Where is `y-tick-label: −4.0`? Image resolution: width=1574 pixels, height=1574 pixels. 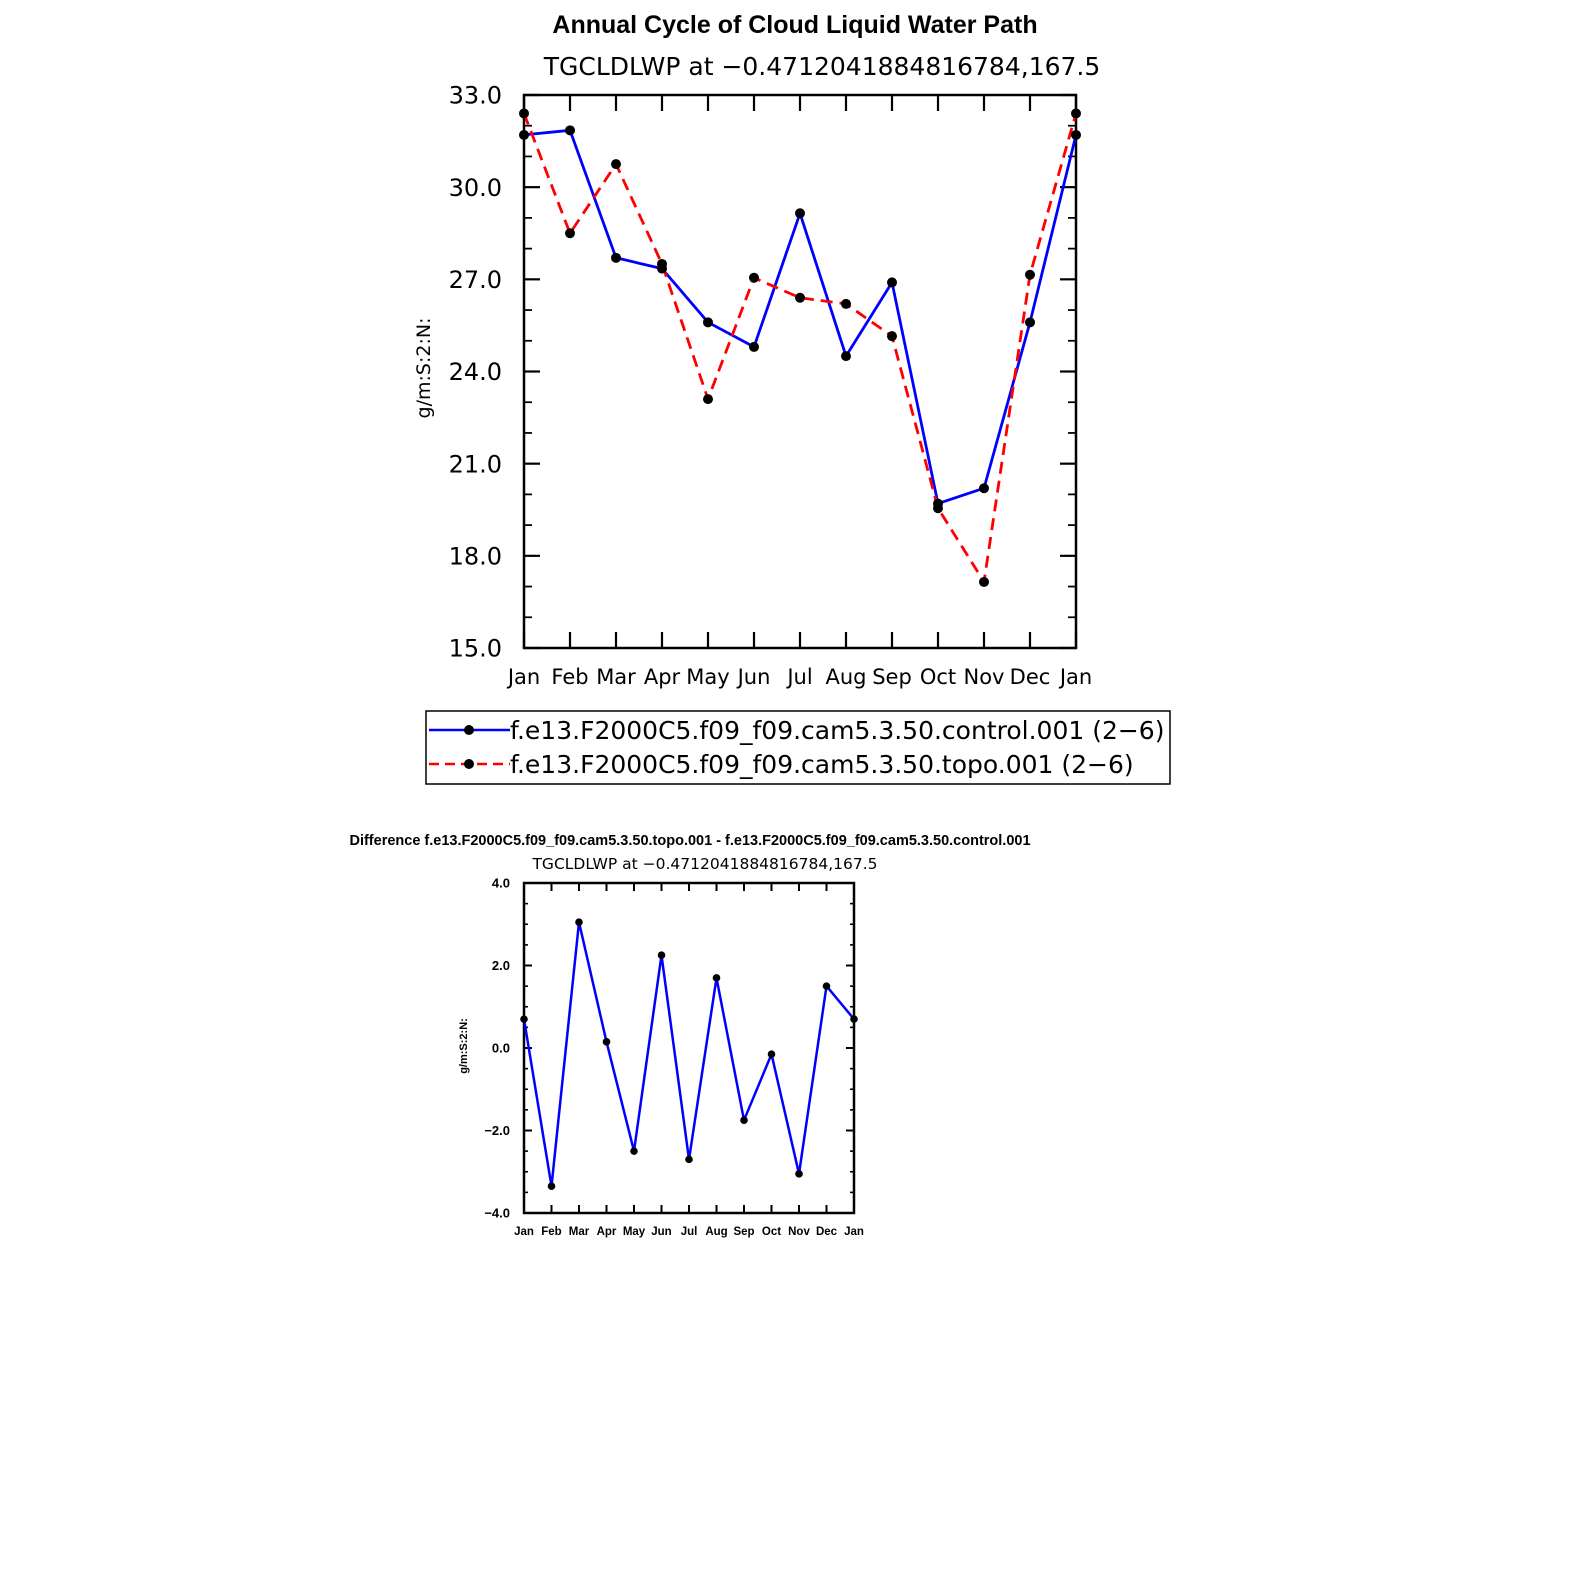
y-tick-label: −4.0 is located at coordinates (497, 1213).